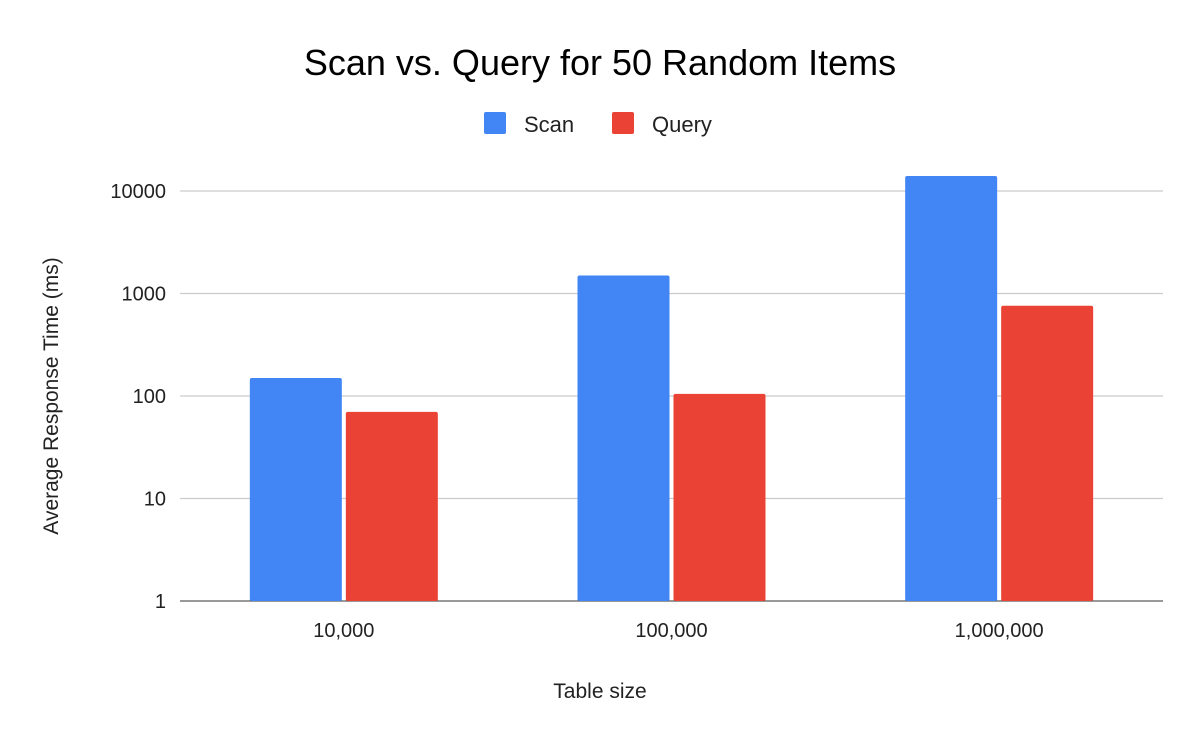 The width and height of the screenshot is (1200, 742). I want to click on y-tick-label: 10000, so click(138, 192).